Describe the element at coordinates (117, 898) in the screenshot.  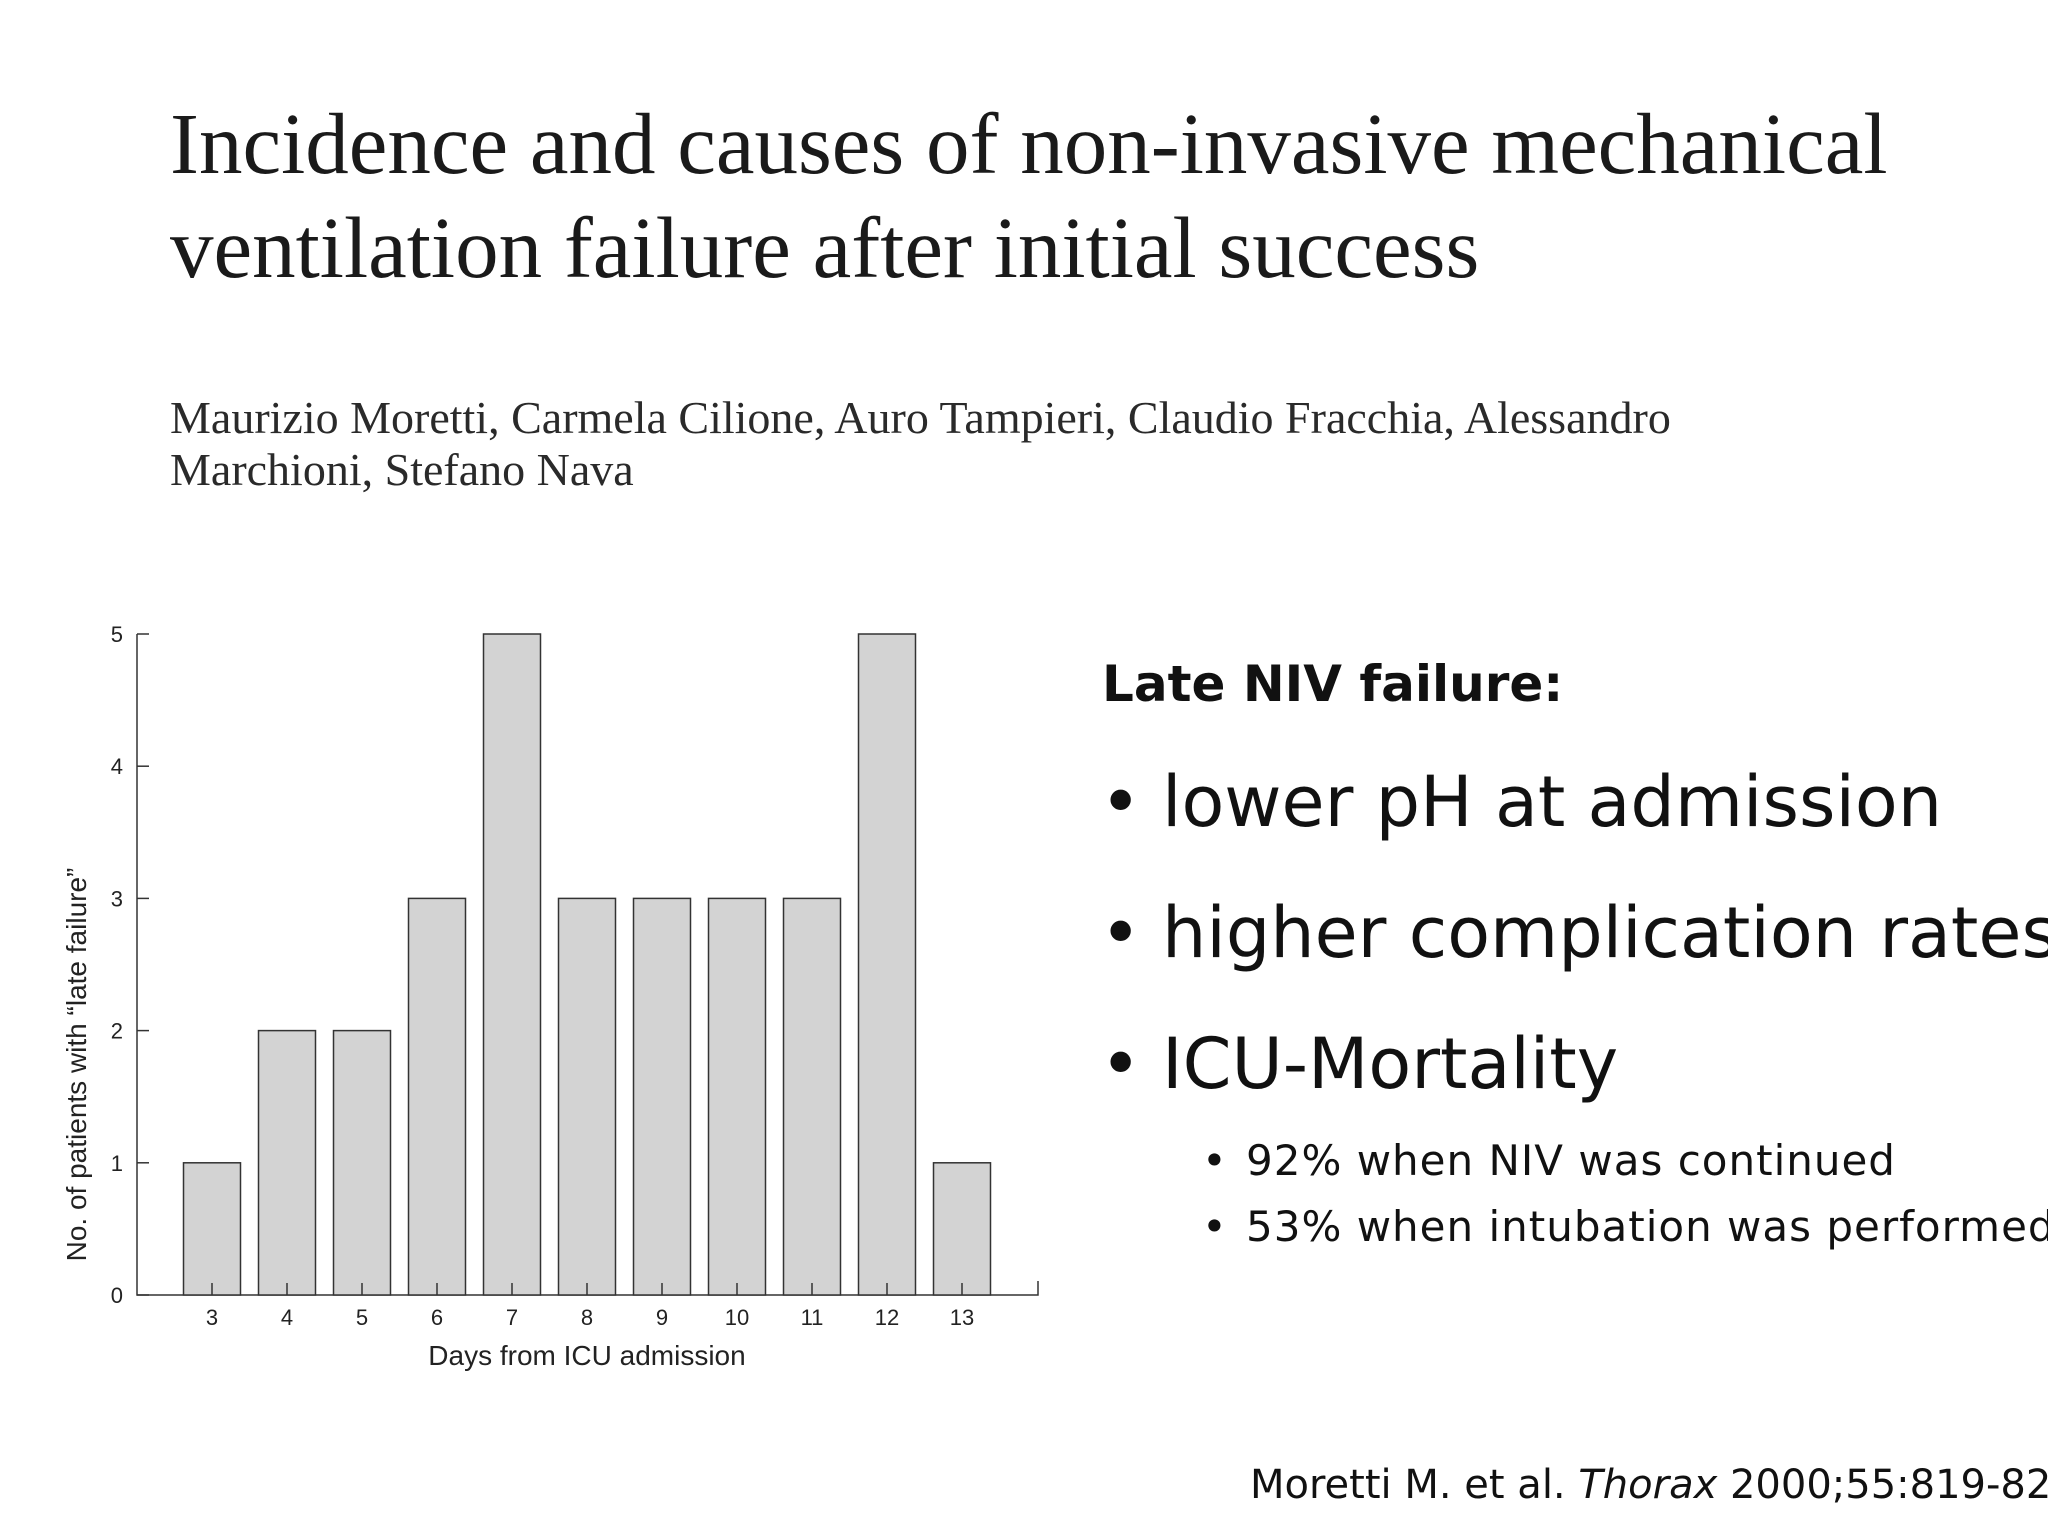
I see `y-tick-label: 3` at that location.